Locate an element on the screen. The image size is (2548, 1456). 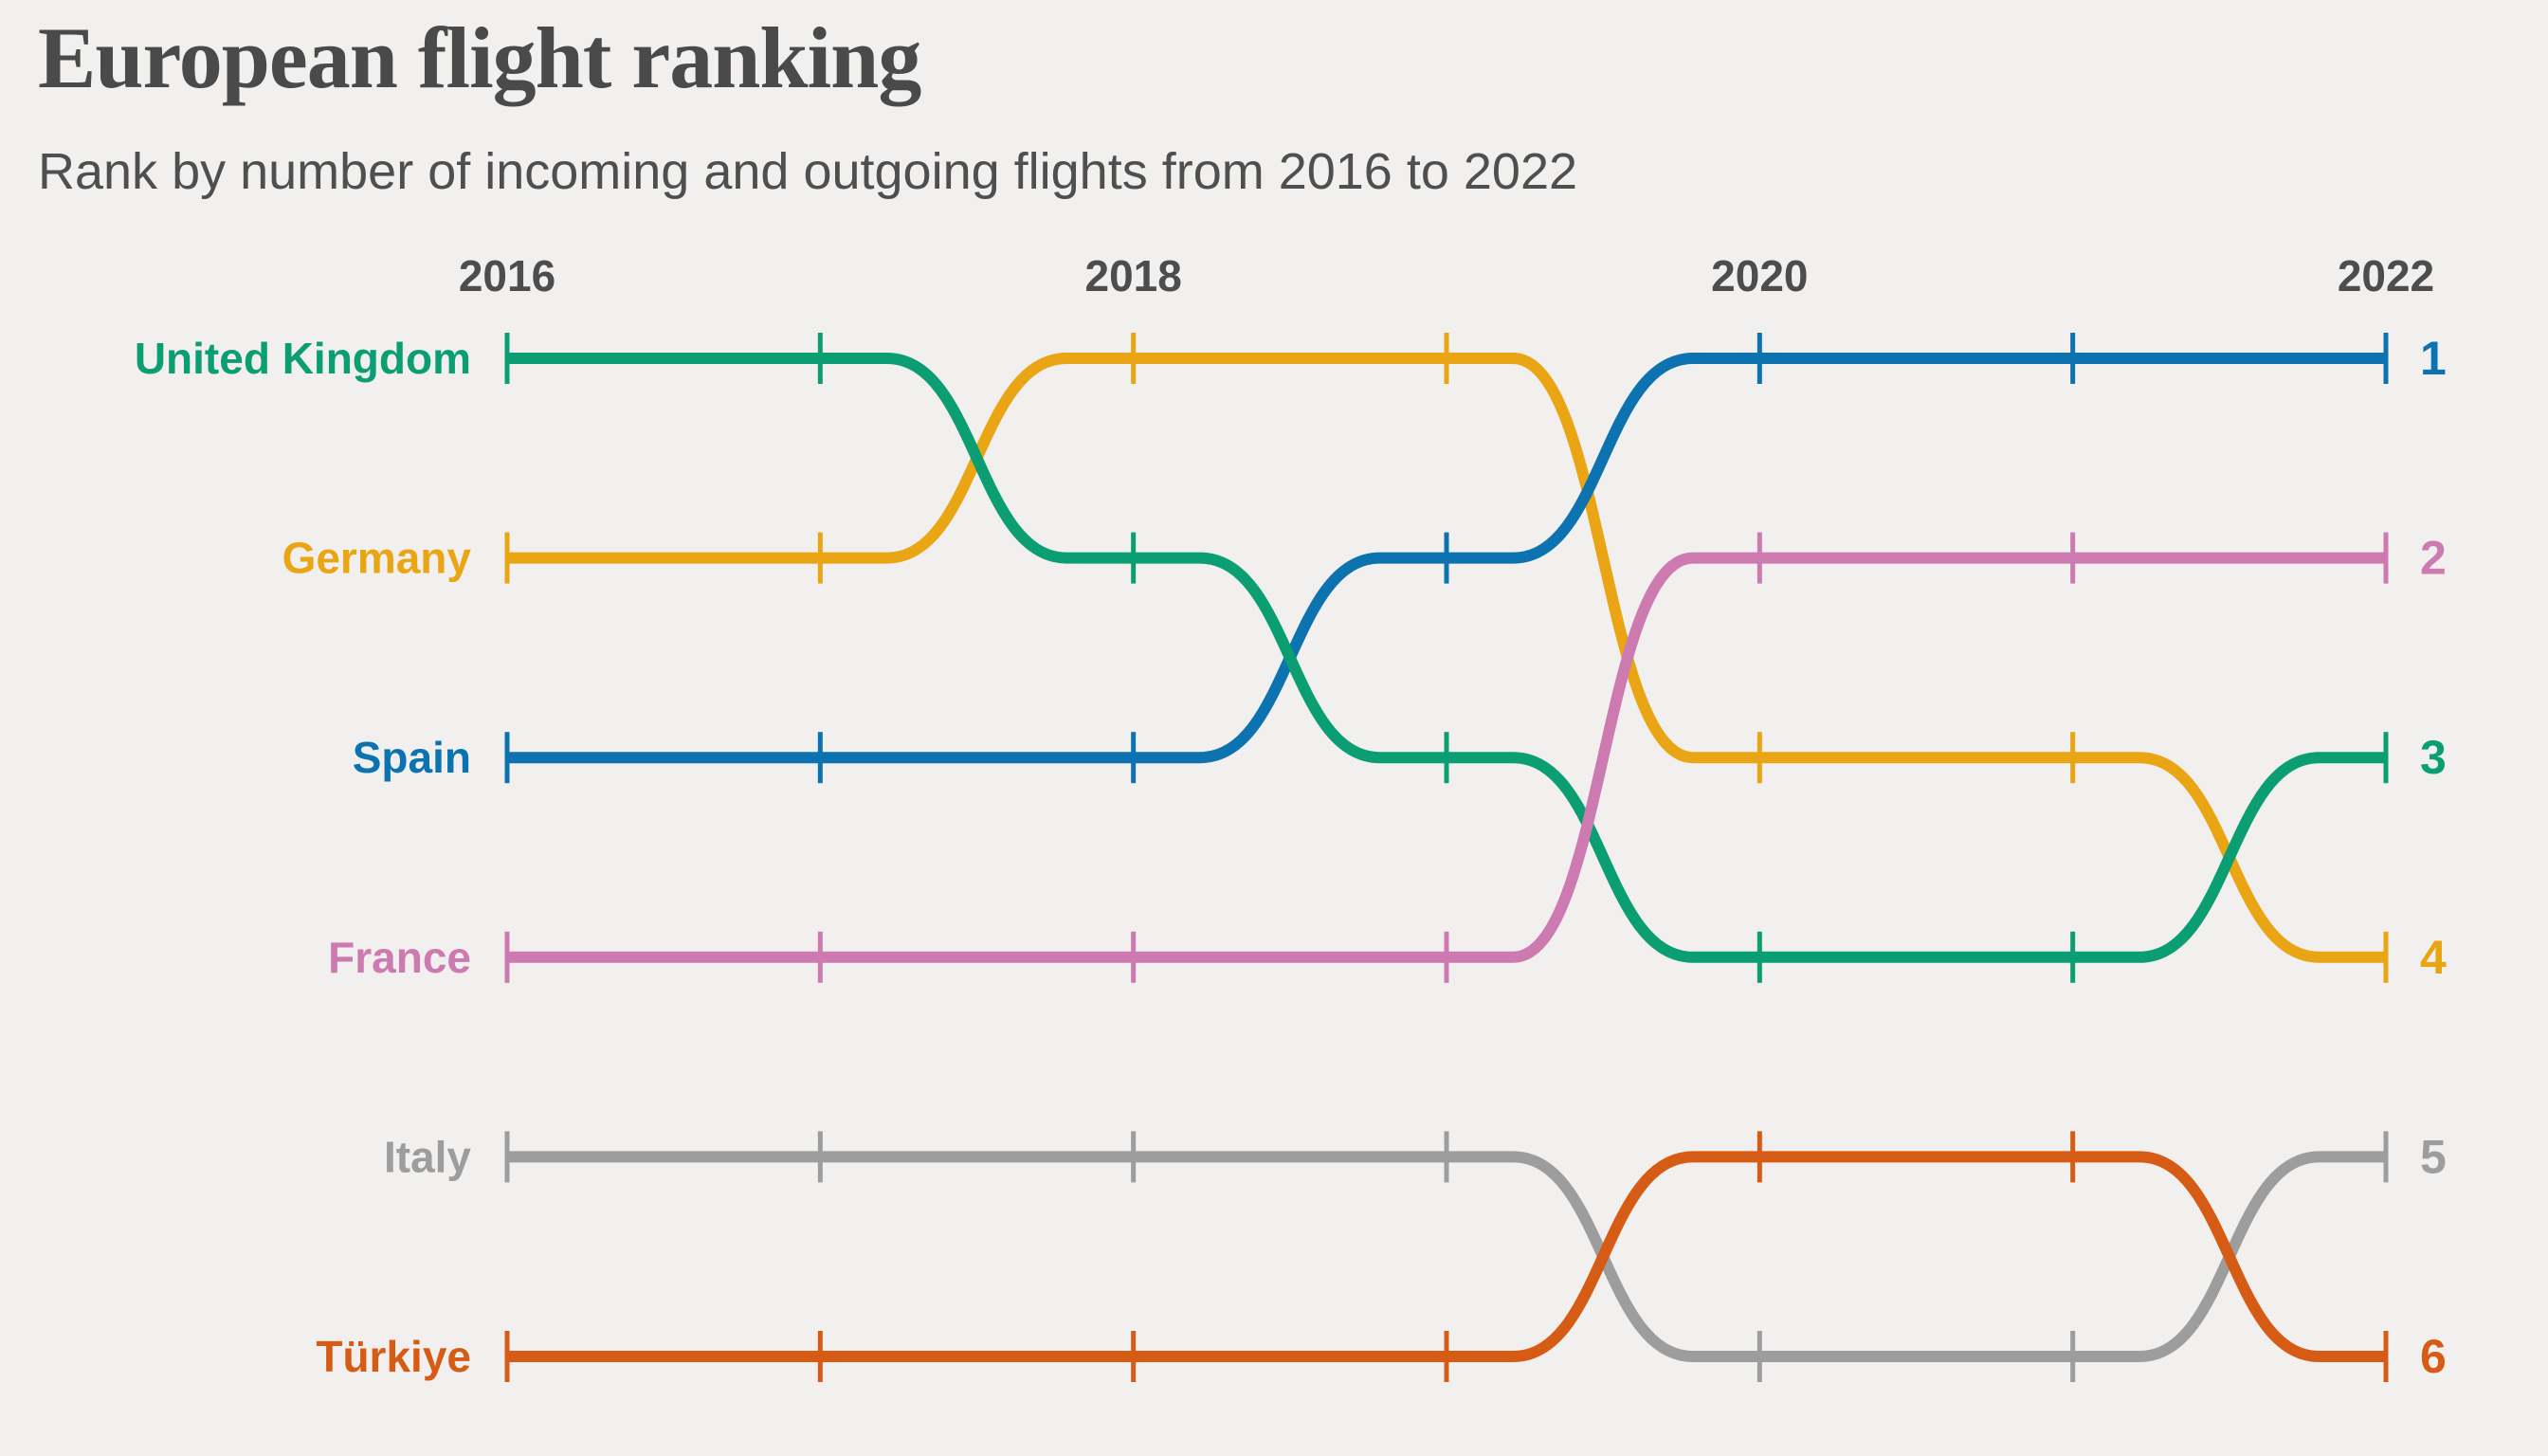
rank-label: 1 is located at coordinates (2433, 358).